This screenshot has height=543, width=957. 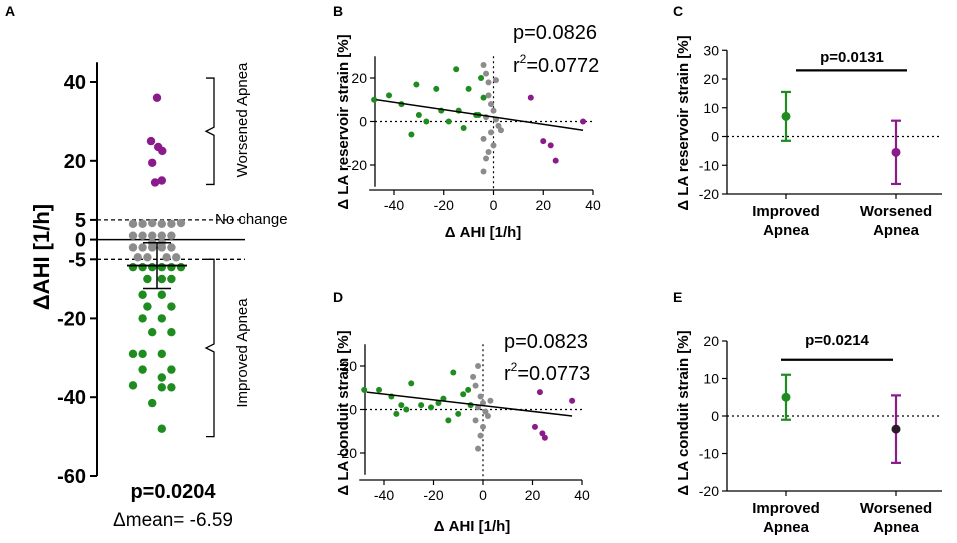 What do you see at coordinates (242, 353) in the screenshot?
I see `panel-a-annotation-improved: Improved Apnea` at bounding box center [242, 353].